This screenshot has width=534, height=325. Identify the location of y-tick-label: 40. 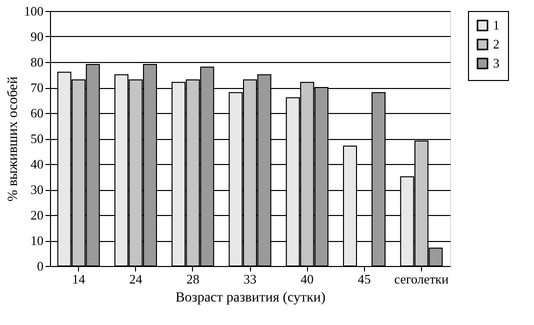
(37, 164).